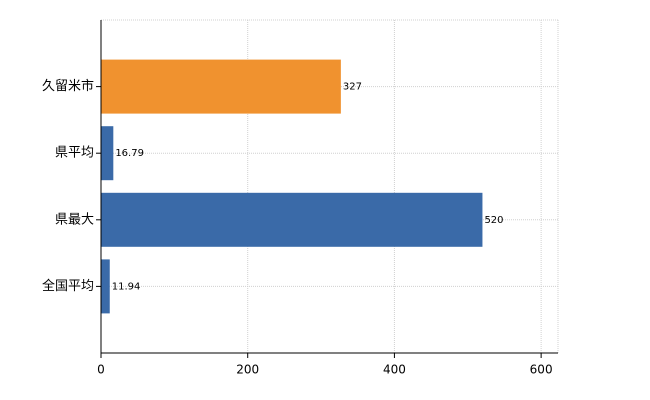  What do you see at coordinates (493, 220) in the screenshot?
I see `value-label: 520` at bounding box center [493, 220].